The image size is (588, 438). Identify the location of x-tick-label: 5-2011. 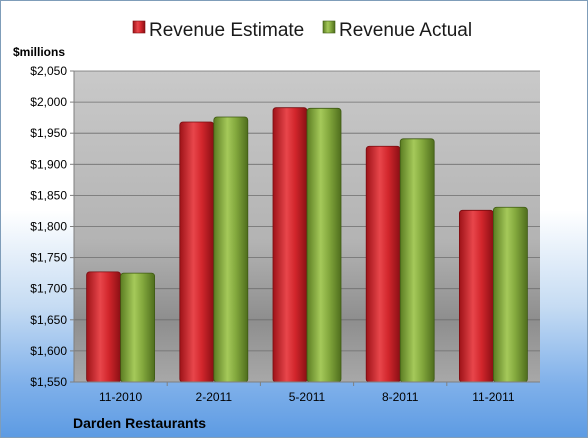
(307, 397).